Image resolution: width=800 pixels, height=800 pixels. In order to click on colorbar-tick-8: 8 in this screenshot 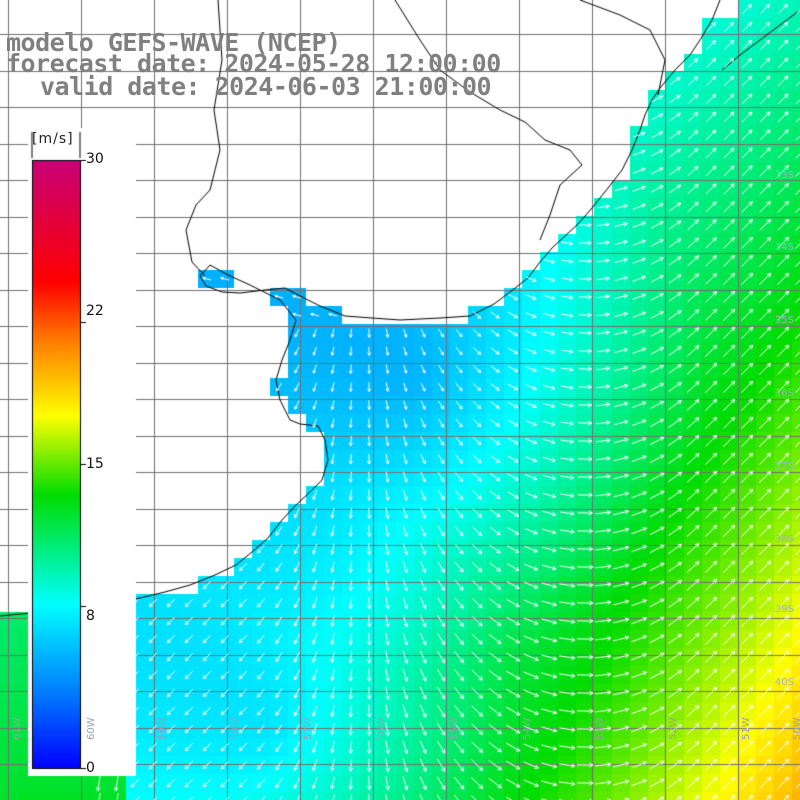, I will do `click(90, 616)`.